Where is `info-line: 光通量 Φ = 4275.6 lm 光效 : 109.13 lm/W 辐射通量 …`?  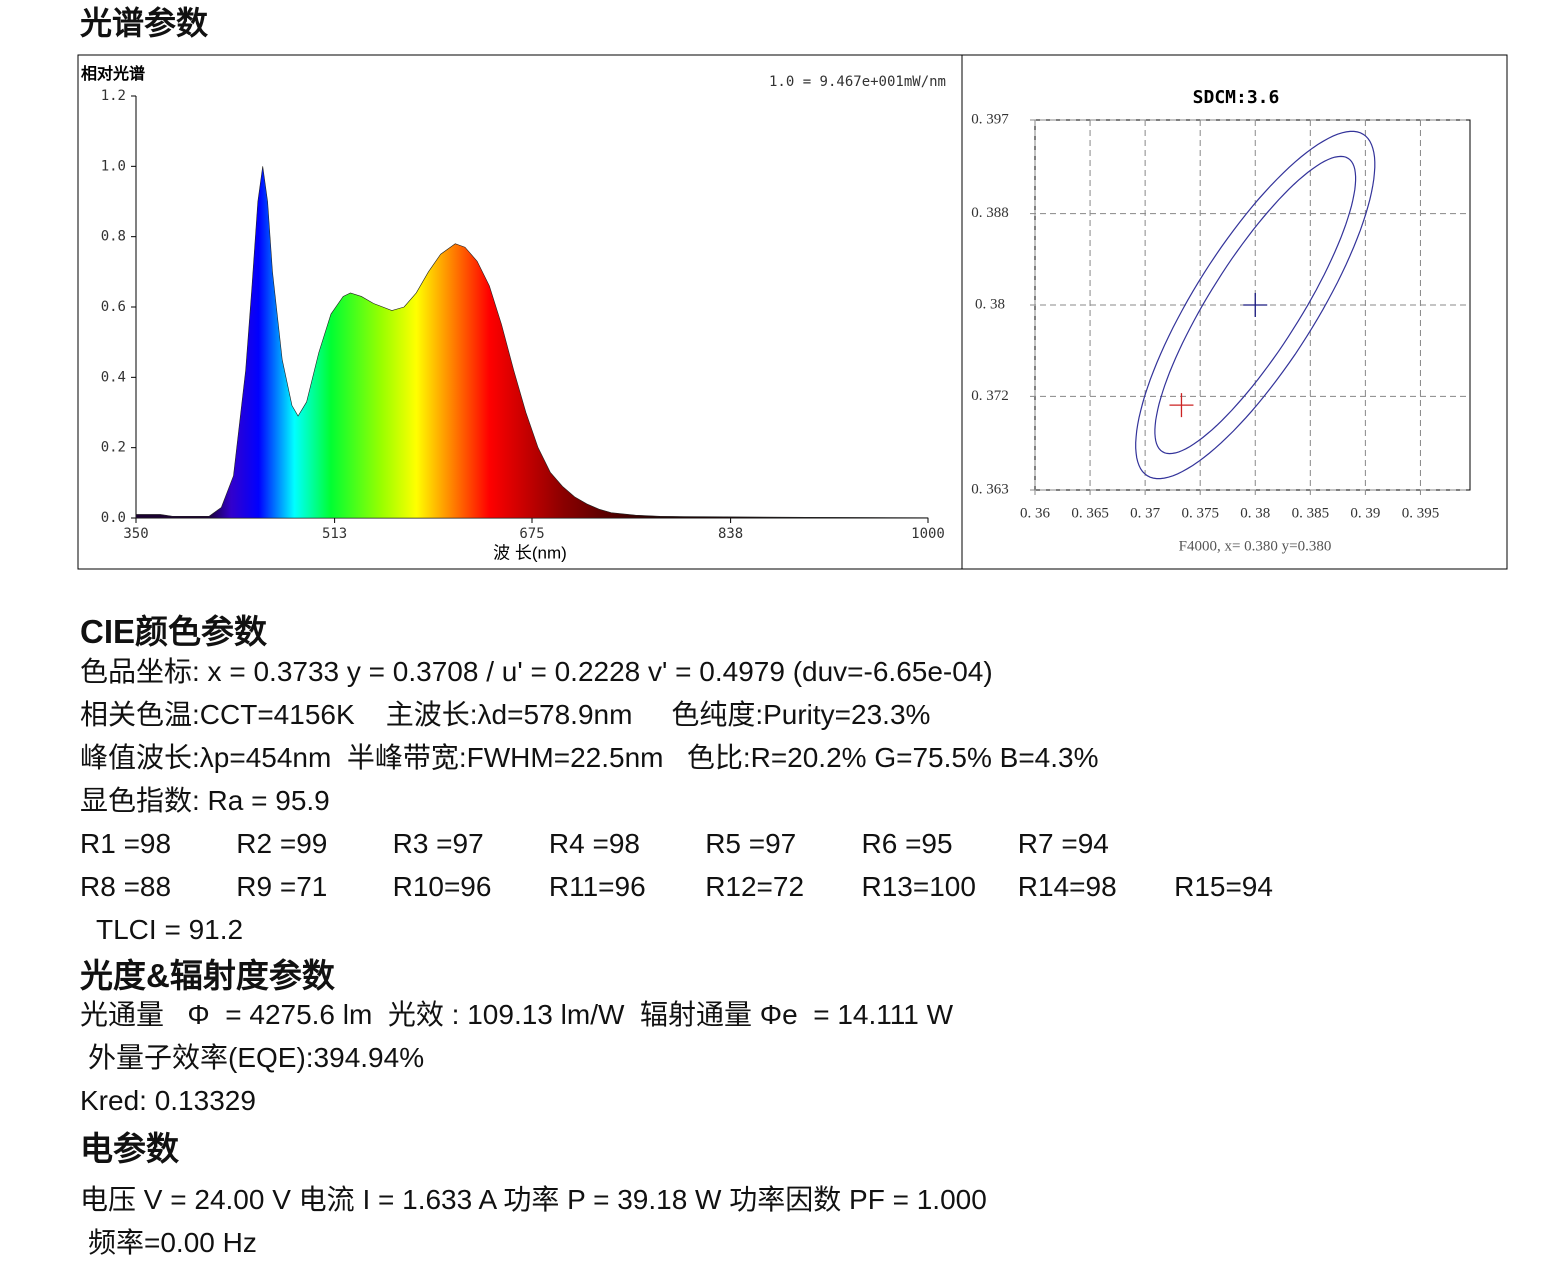 info-line: 光通量 Φ = 4275.6 lm 光效 : 109.13 lm/W 辐射通量 … is located at coordinates (517, 1014).